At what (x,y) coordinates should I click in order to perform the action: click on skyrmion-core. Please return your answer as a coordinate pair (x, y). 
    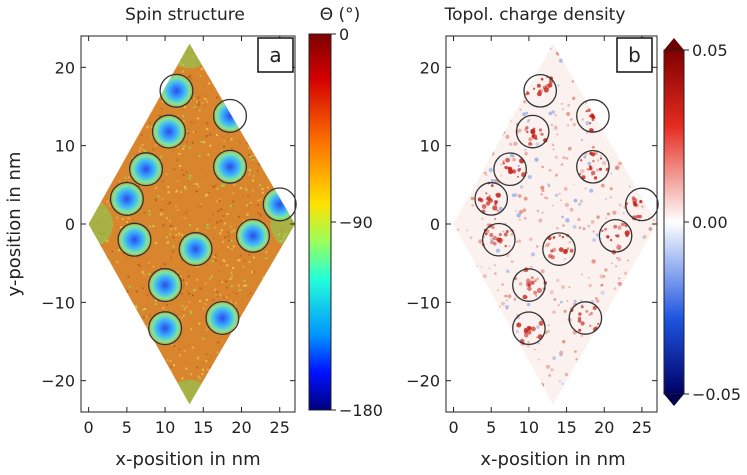
    Looking at the image, I should click on (230, 167).